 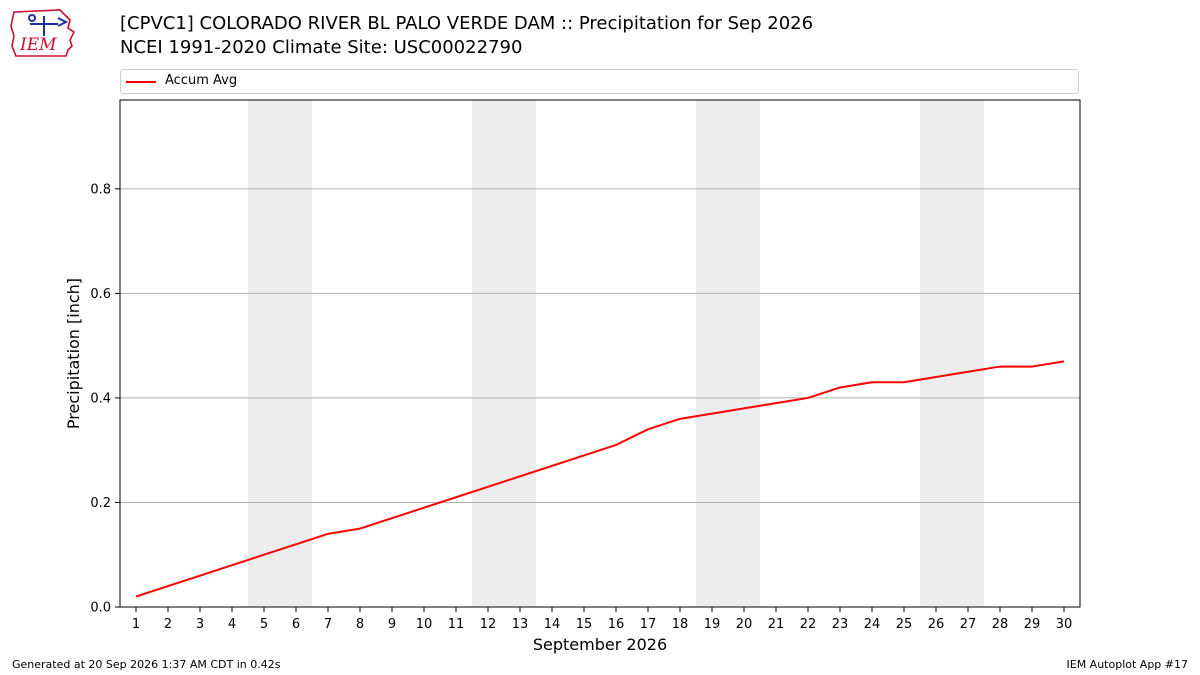 What do you see at coordinates (168, 624) in the screenshot?
I see `x-tick-label: 2` at bounding box center [168, 624].